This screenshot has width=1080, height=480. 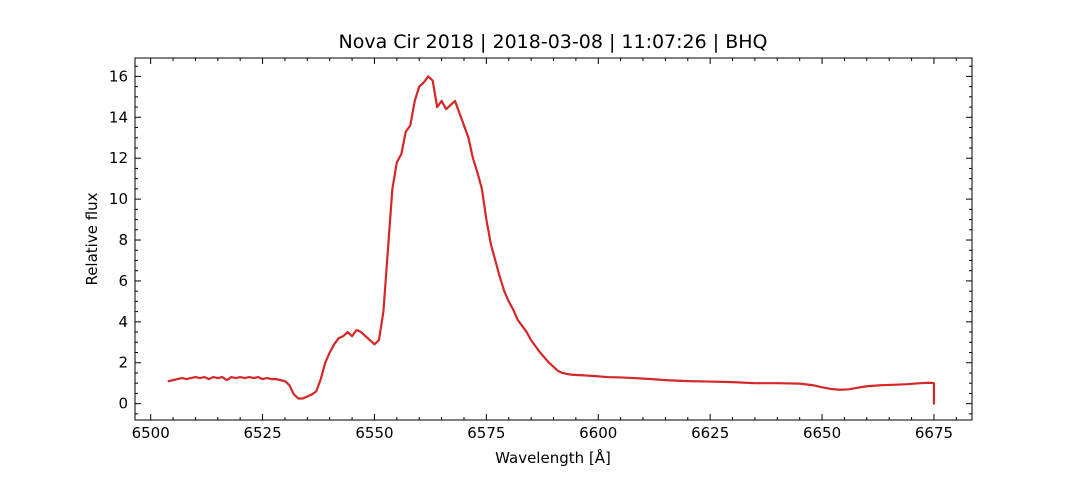 What do you see at coordinates (598, 433) in the screenshot?
I see `x-tick-label-6600: 6600` at bounding box center [598, 433].